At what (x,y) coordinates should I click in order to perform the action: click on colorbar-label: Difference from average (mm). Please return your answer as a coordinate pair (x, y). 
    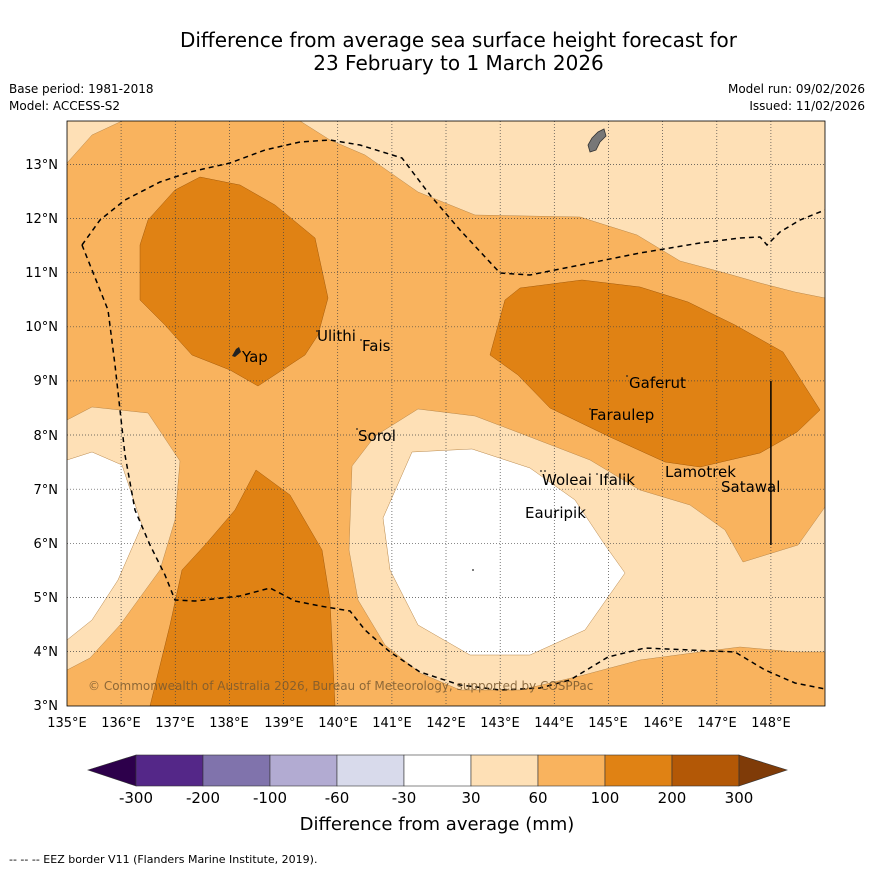
    Looking at the image, I should click on (437, 824).